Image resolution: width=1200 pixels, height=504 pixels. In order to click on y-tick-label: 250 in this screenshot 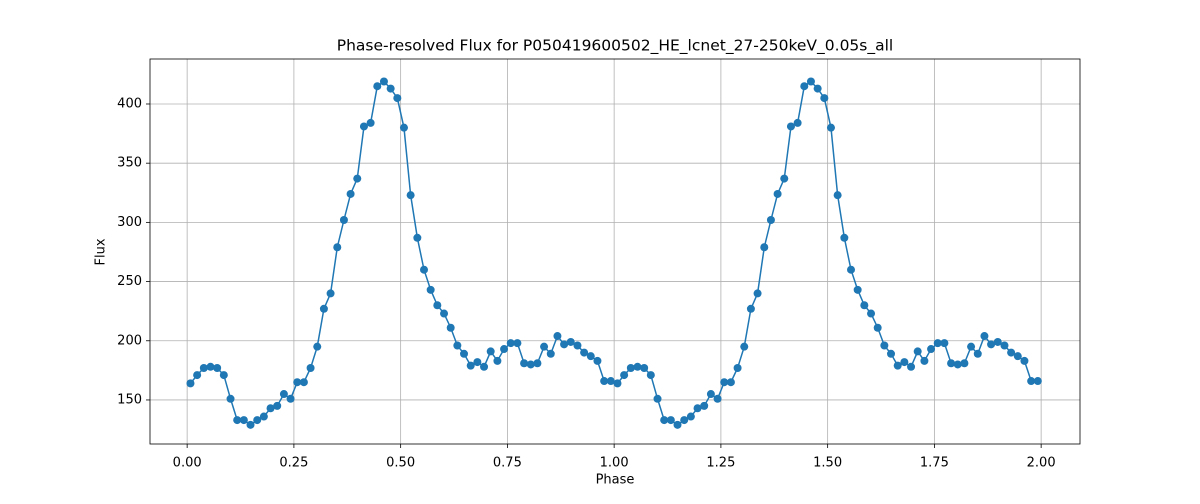, I will do `click(129, 281)`.